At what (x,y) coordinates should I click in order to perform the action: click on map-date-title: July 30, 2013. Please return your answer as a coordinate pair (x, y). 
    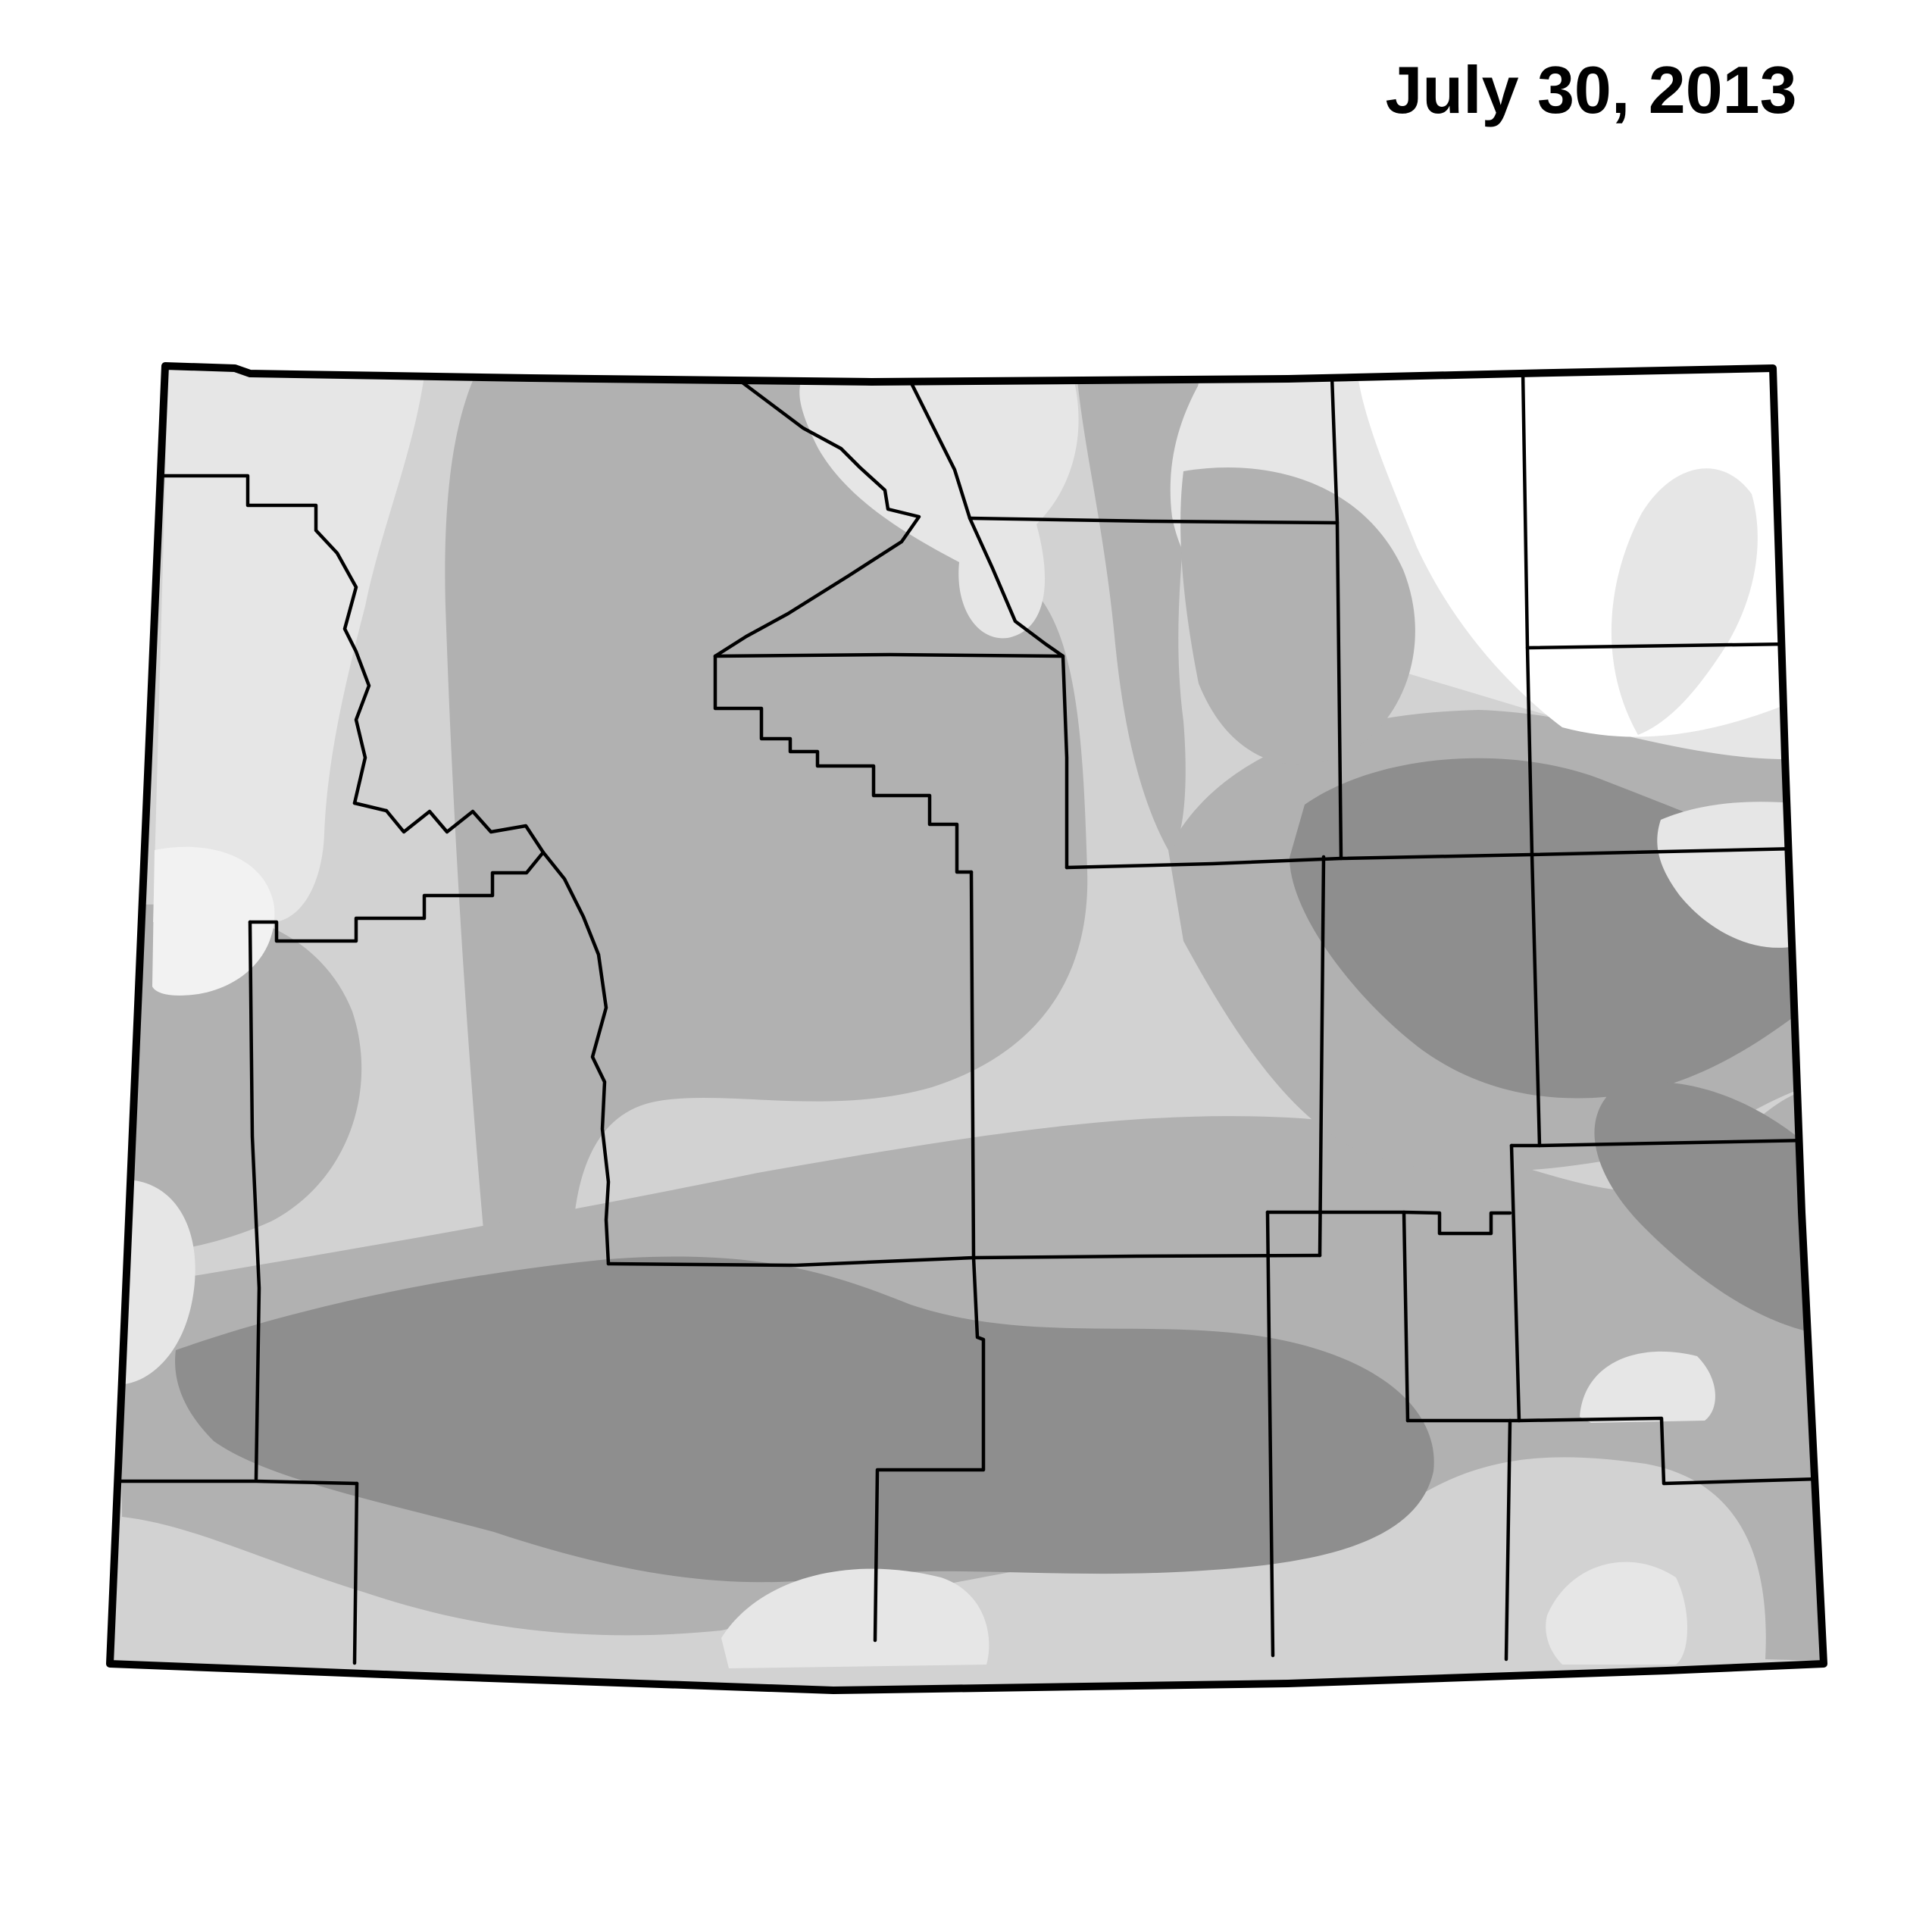
    Looking at the image, I should click on (1591, 89).